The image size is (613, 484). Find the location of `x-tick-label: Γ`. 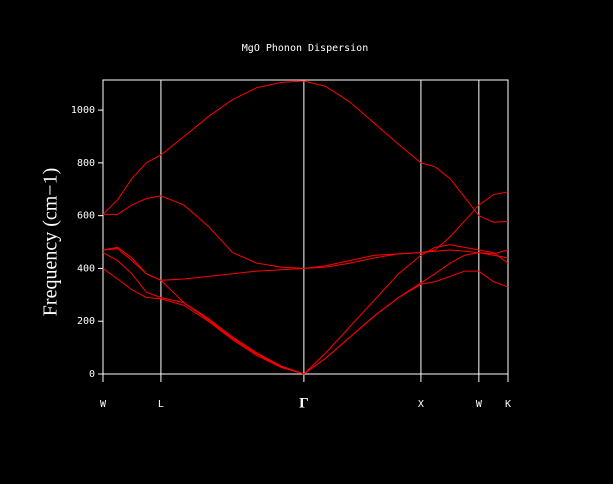

x-tick-label: Γ is located at coordinates (304, 403).